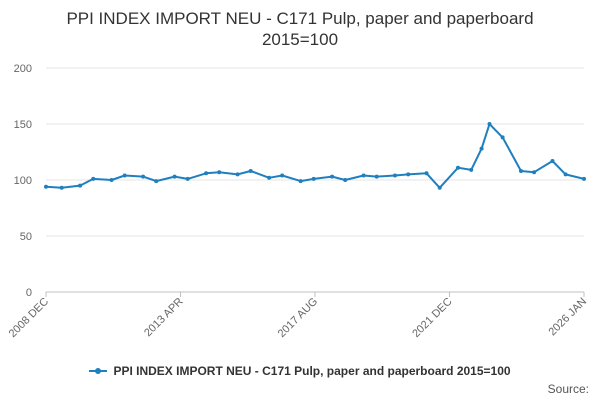 This screenshot has height=400, width=600. What do you see at coordinates (298, 318) in the screenshot?
I see `x-tick-label: 2017 AUG` at bounding box center [298, 318].